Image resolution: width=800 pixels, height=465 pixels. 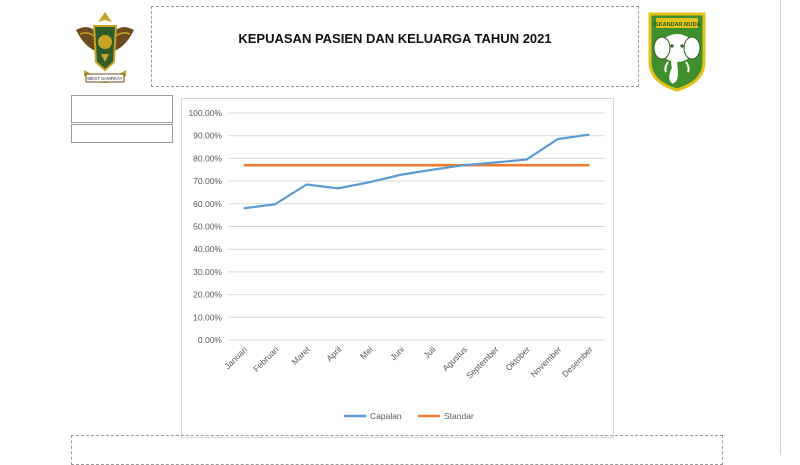 What do you see at coordinates (386, 416) in the screenshot?
I see `legend-label: Capalan` at bounding box center [386, 416].